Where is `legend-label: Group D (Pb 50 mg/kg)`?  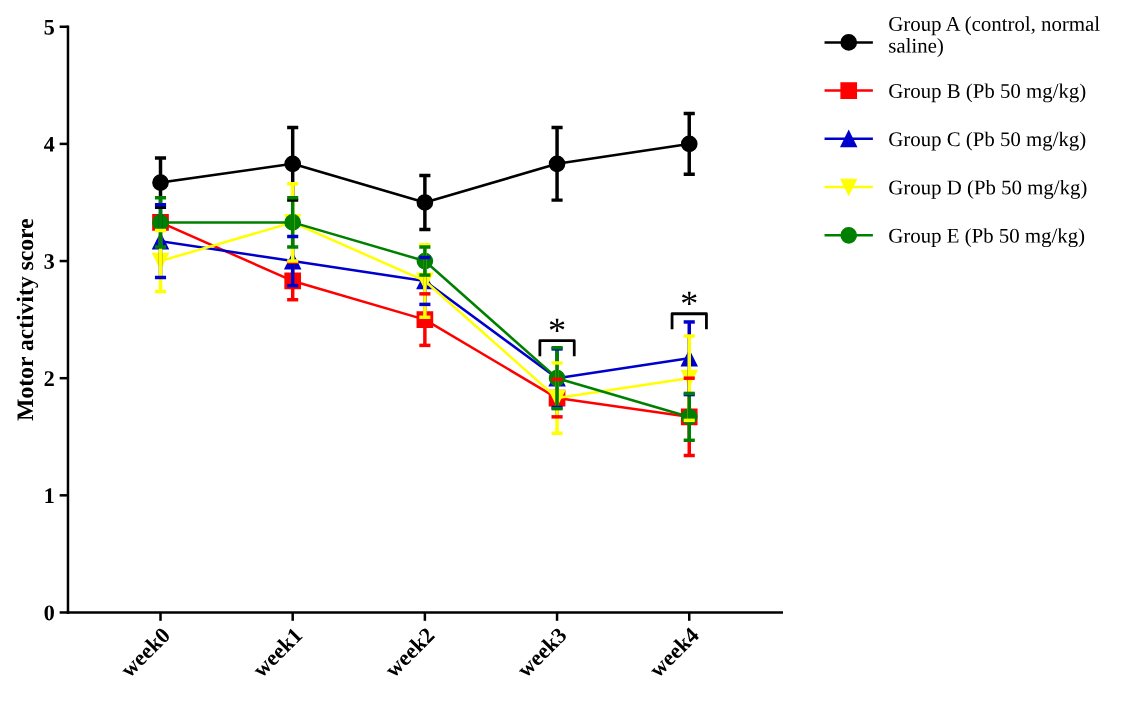
legend-label: Group D (Pb 50 mg/kg) is located at coordinates (988, 189).